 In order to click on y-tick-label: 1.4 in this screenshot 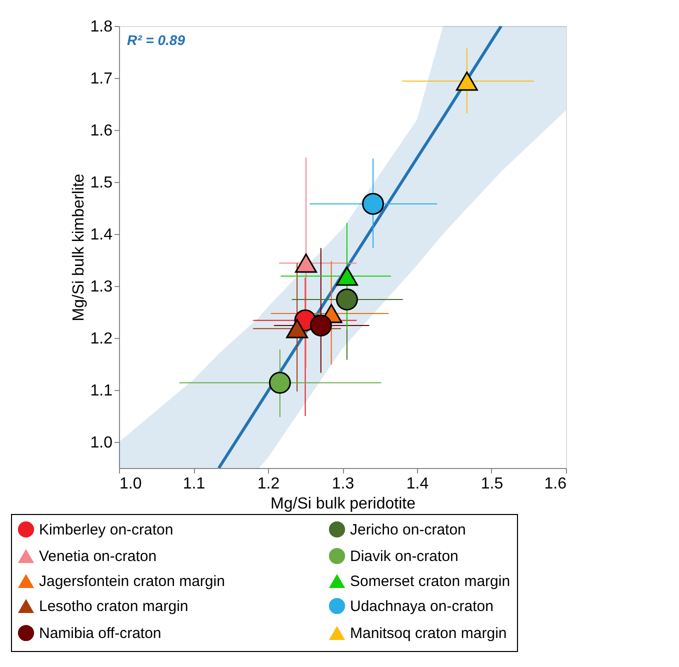, I will do `click(101, 235)`.